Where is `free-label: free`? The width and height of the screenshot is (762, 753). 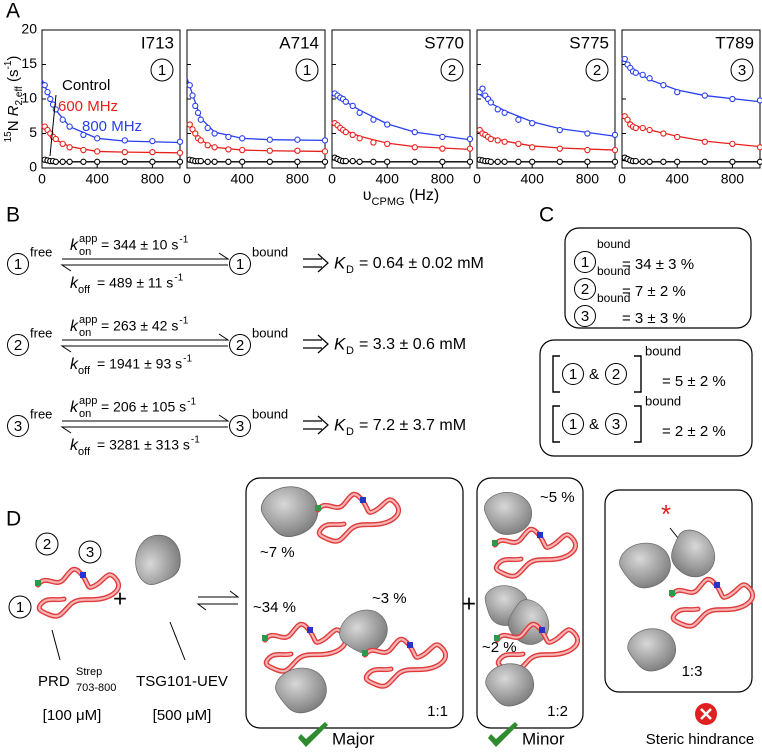 free-label: free is located at coordinates (41, 413).